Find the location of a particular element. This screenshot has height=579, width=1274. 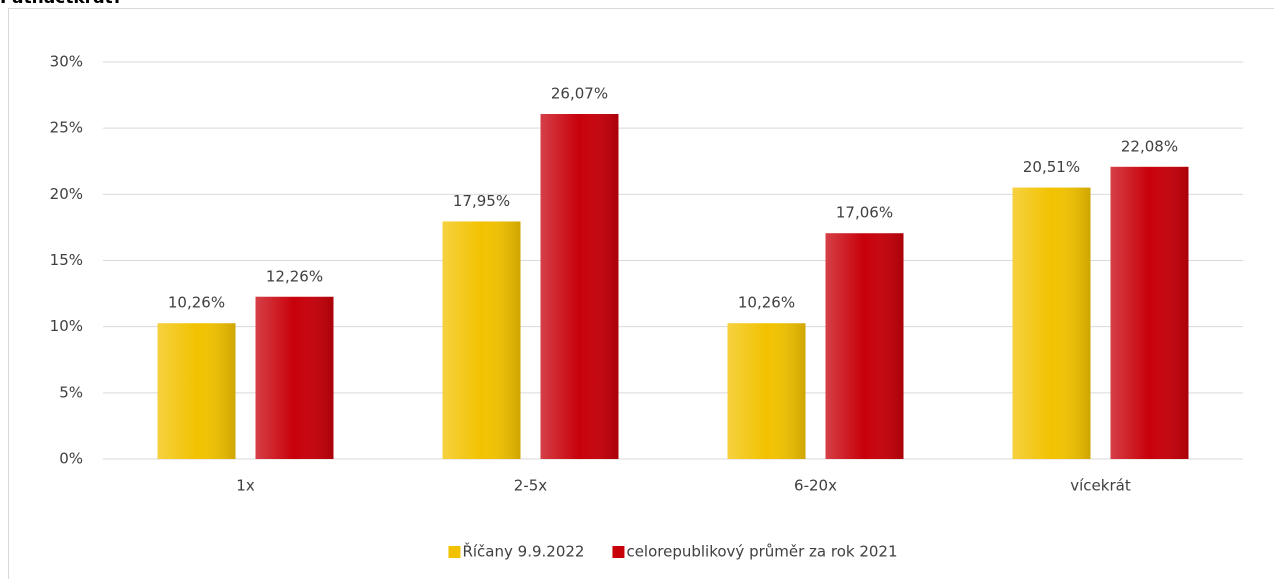

y-tick-label: 20% is located at coordinates (66, 194).